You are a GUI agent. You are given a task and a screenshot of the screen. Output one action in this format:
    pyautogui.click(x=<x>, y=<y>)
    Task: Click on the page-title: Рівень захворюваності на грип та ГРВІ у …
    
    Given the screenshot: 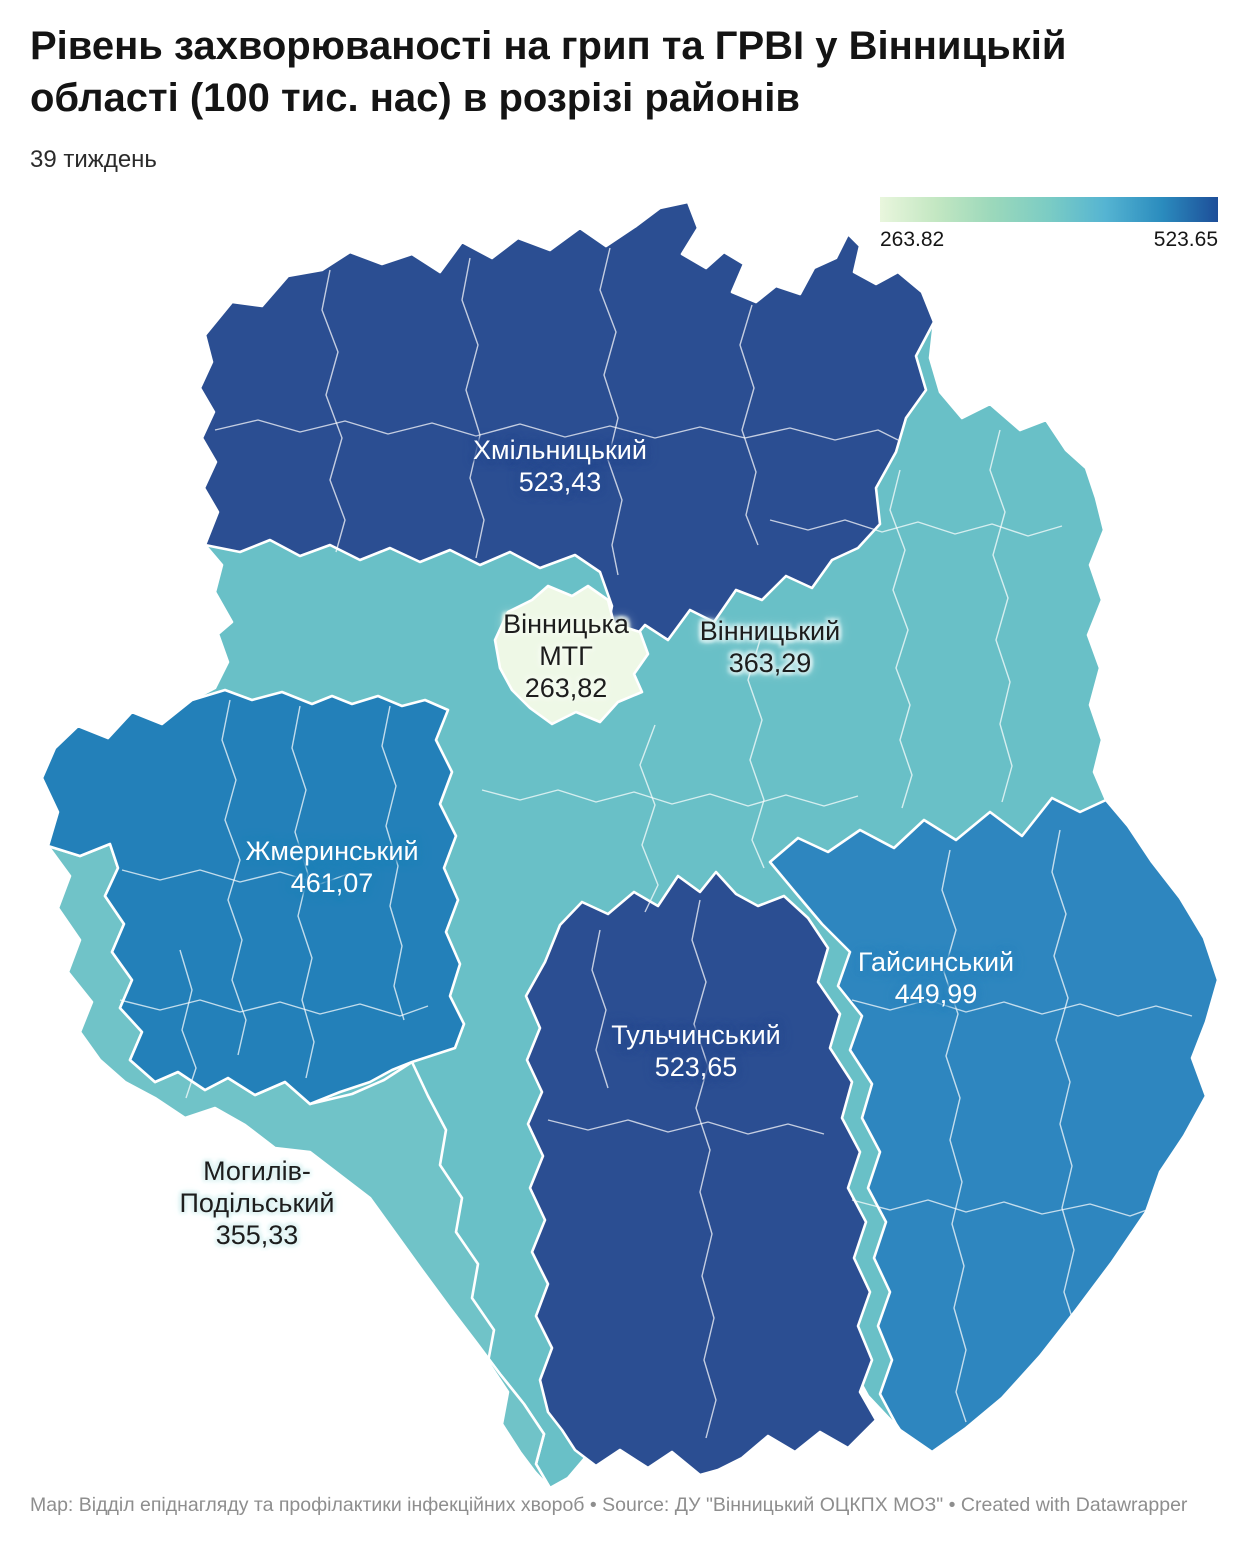 What is the action you would take?
    pyautogui.click(x=548, y=72)
    